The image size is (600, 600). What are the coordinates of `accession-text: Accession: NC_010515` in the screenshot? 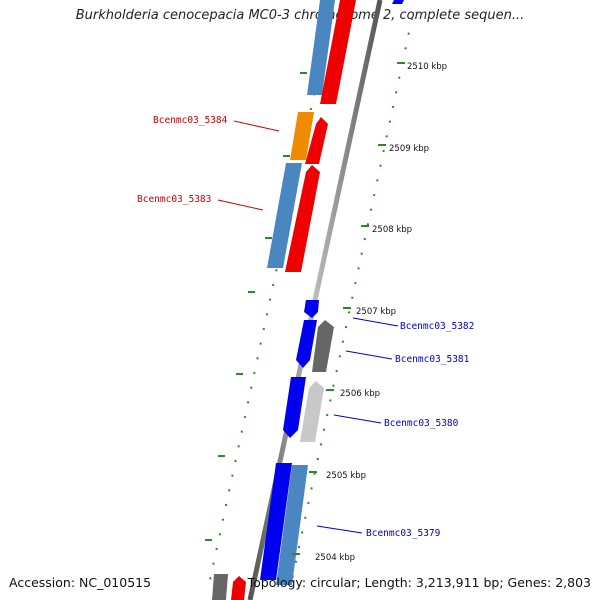 It's located at (80, 582).